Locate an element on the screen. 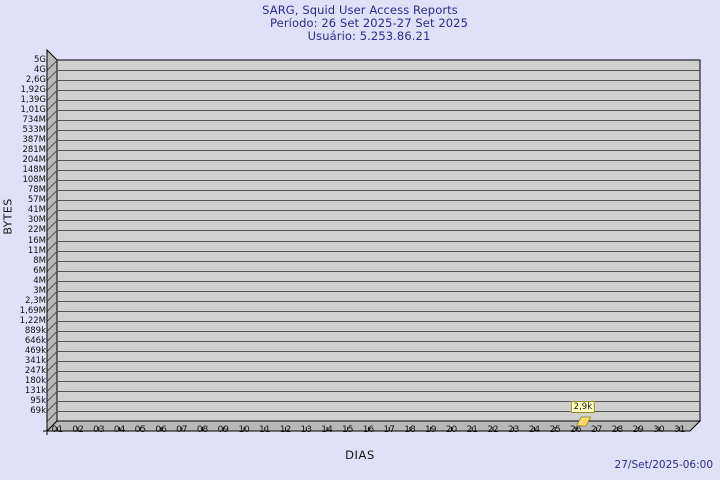 The image size is (720, 480). x-axis-tick-label: 13 is located at coordinates (306, 430).